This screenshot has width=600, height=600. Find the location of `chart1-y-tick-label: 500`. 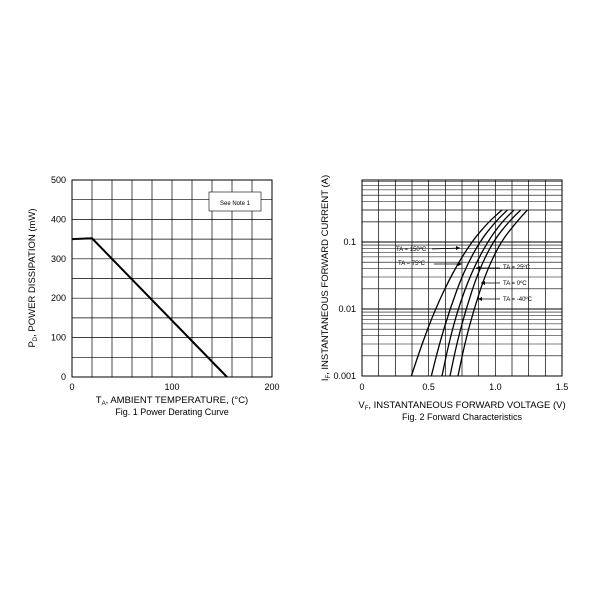

chart1-y-tick-label: 500 is located at coordinates (58, 180).